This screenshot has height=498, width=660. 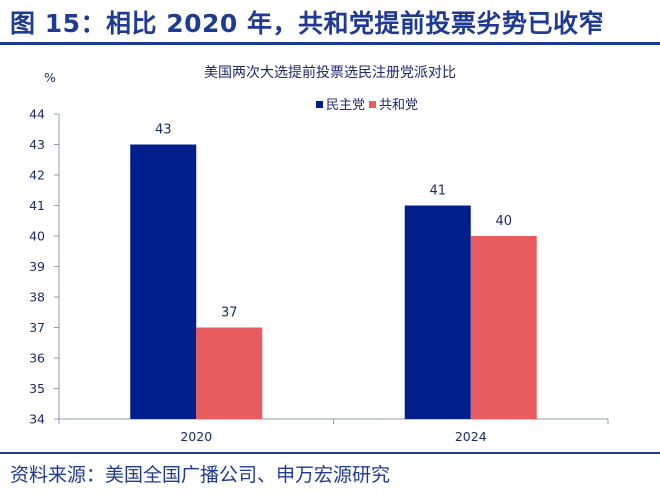 What do you see at coordinates (37, 297) in the screenshot?
I see `y-tick-label: 38` at bounding box center [37, 297].